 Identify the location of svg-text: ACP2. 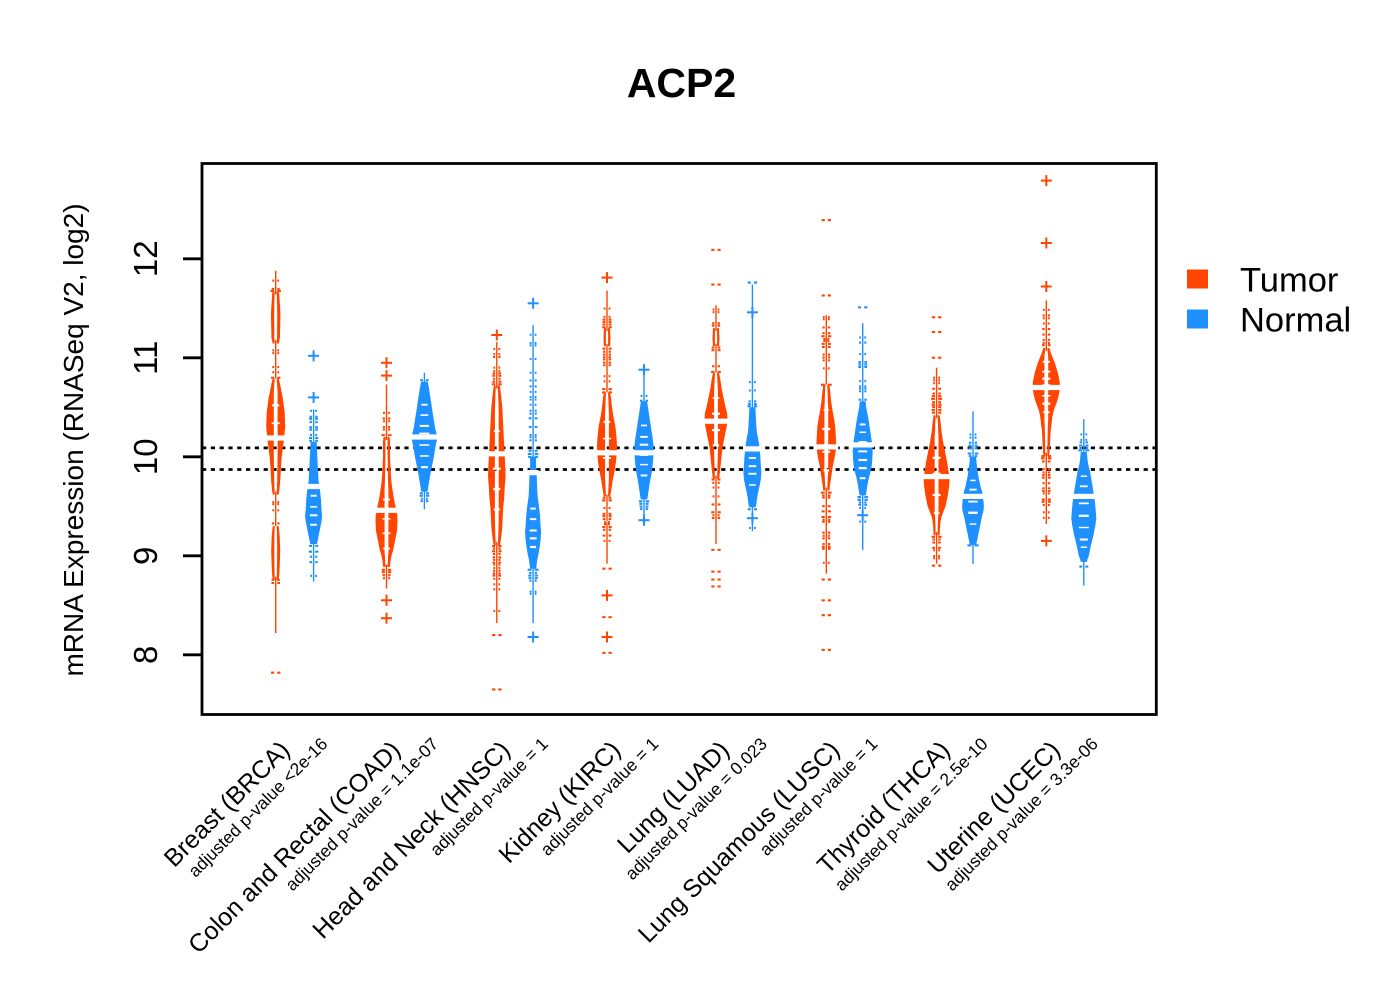
(681, 83).